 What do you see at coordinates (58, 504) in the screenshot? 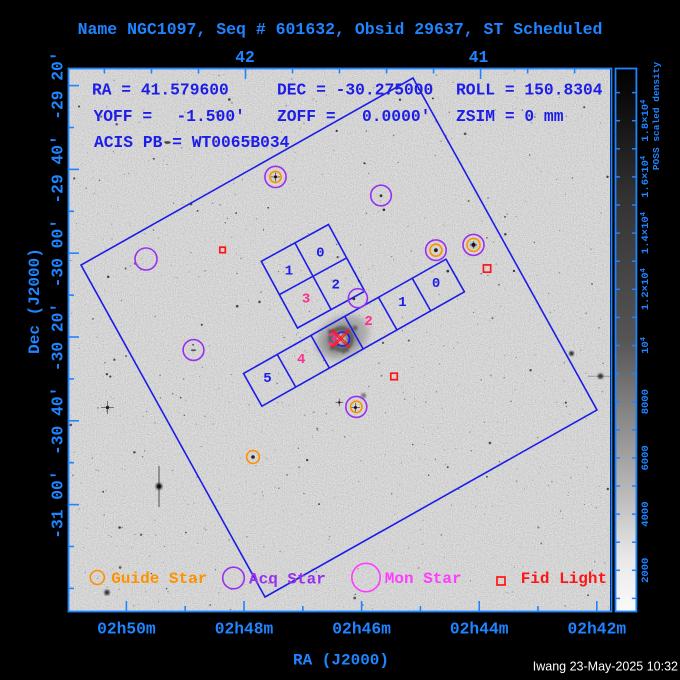
I see `svg-text: -31 00'` at bounding box center [58, 504].